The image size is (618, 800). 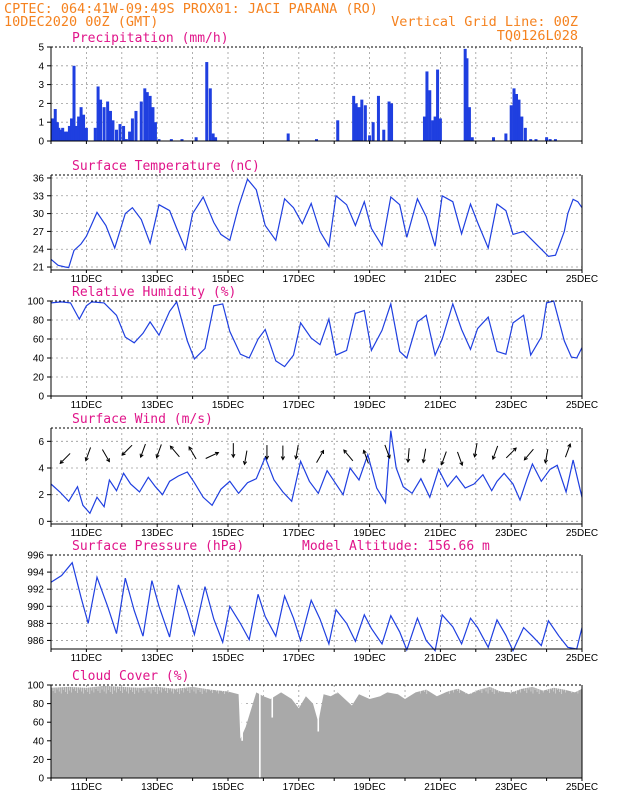 What do you see at coordinates (484, 22) in the screenshot?
I see `header-grid-info: Vertical Grid Line: 00Z` at bounding box center [484, 22].